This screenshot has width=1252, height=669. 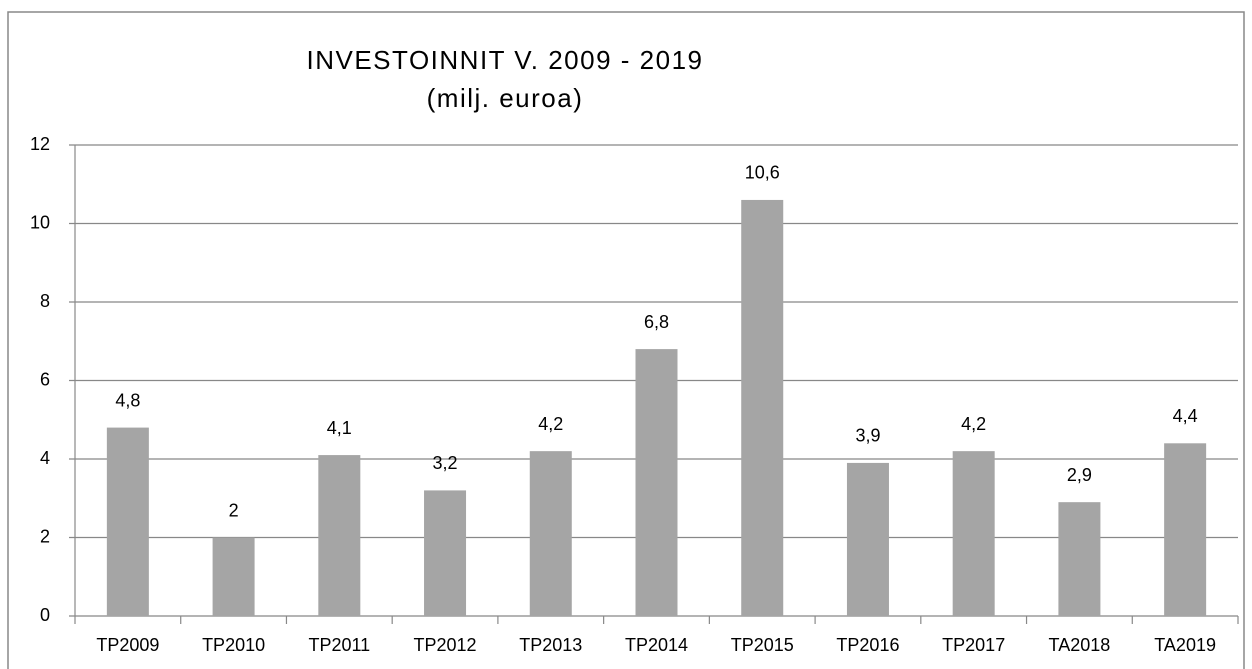 I want to click on x-tick-label: TA2019, so click(x=1185, y=645).